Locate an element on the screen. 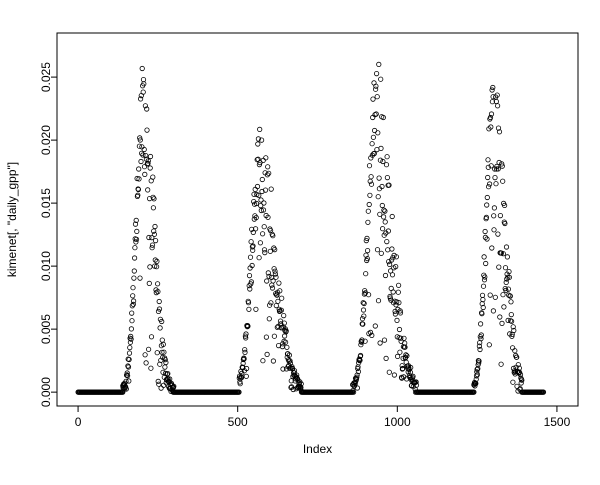 This screenshot has width=600, height=485. y-tick-label: 0.020 is located at coordinates (46, 140).